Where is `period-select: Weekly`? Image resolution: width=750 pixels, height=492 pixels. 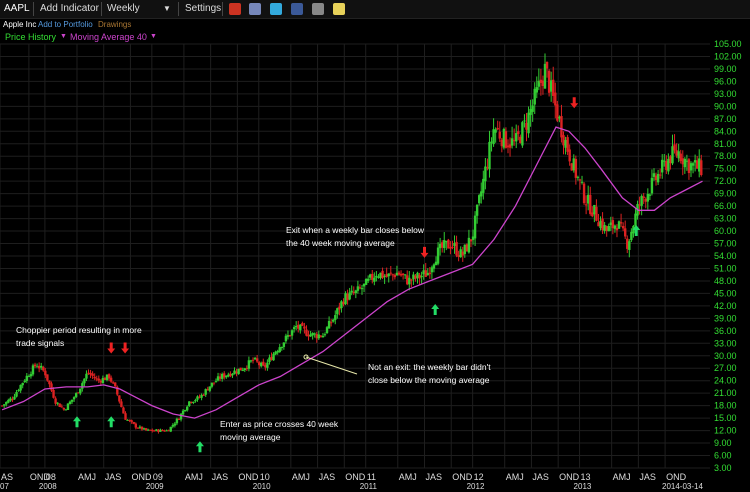 period-select: Weekly is located at coordinates (123, 8).